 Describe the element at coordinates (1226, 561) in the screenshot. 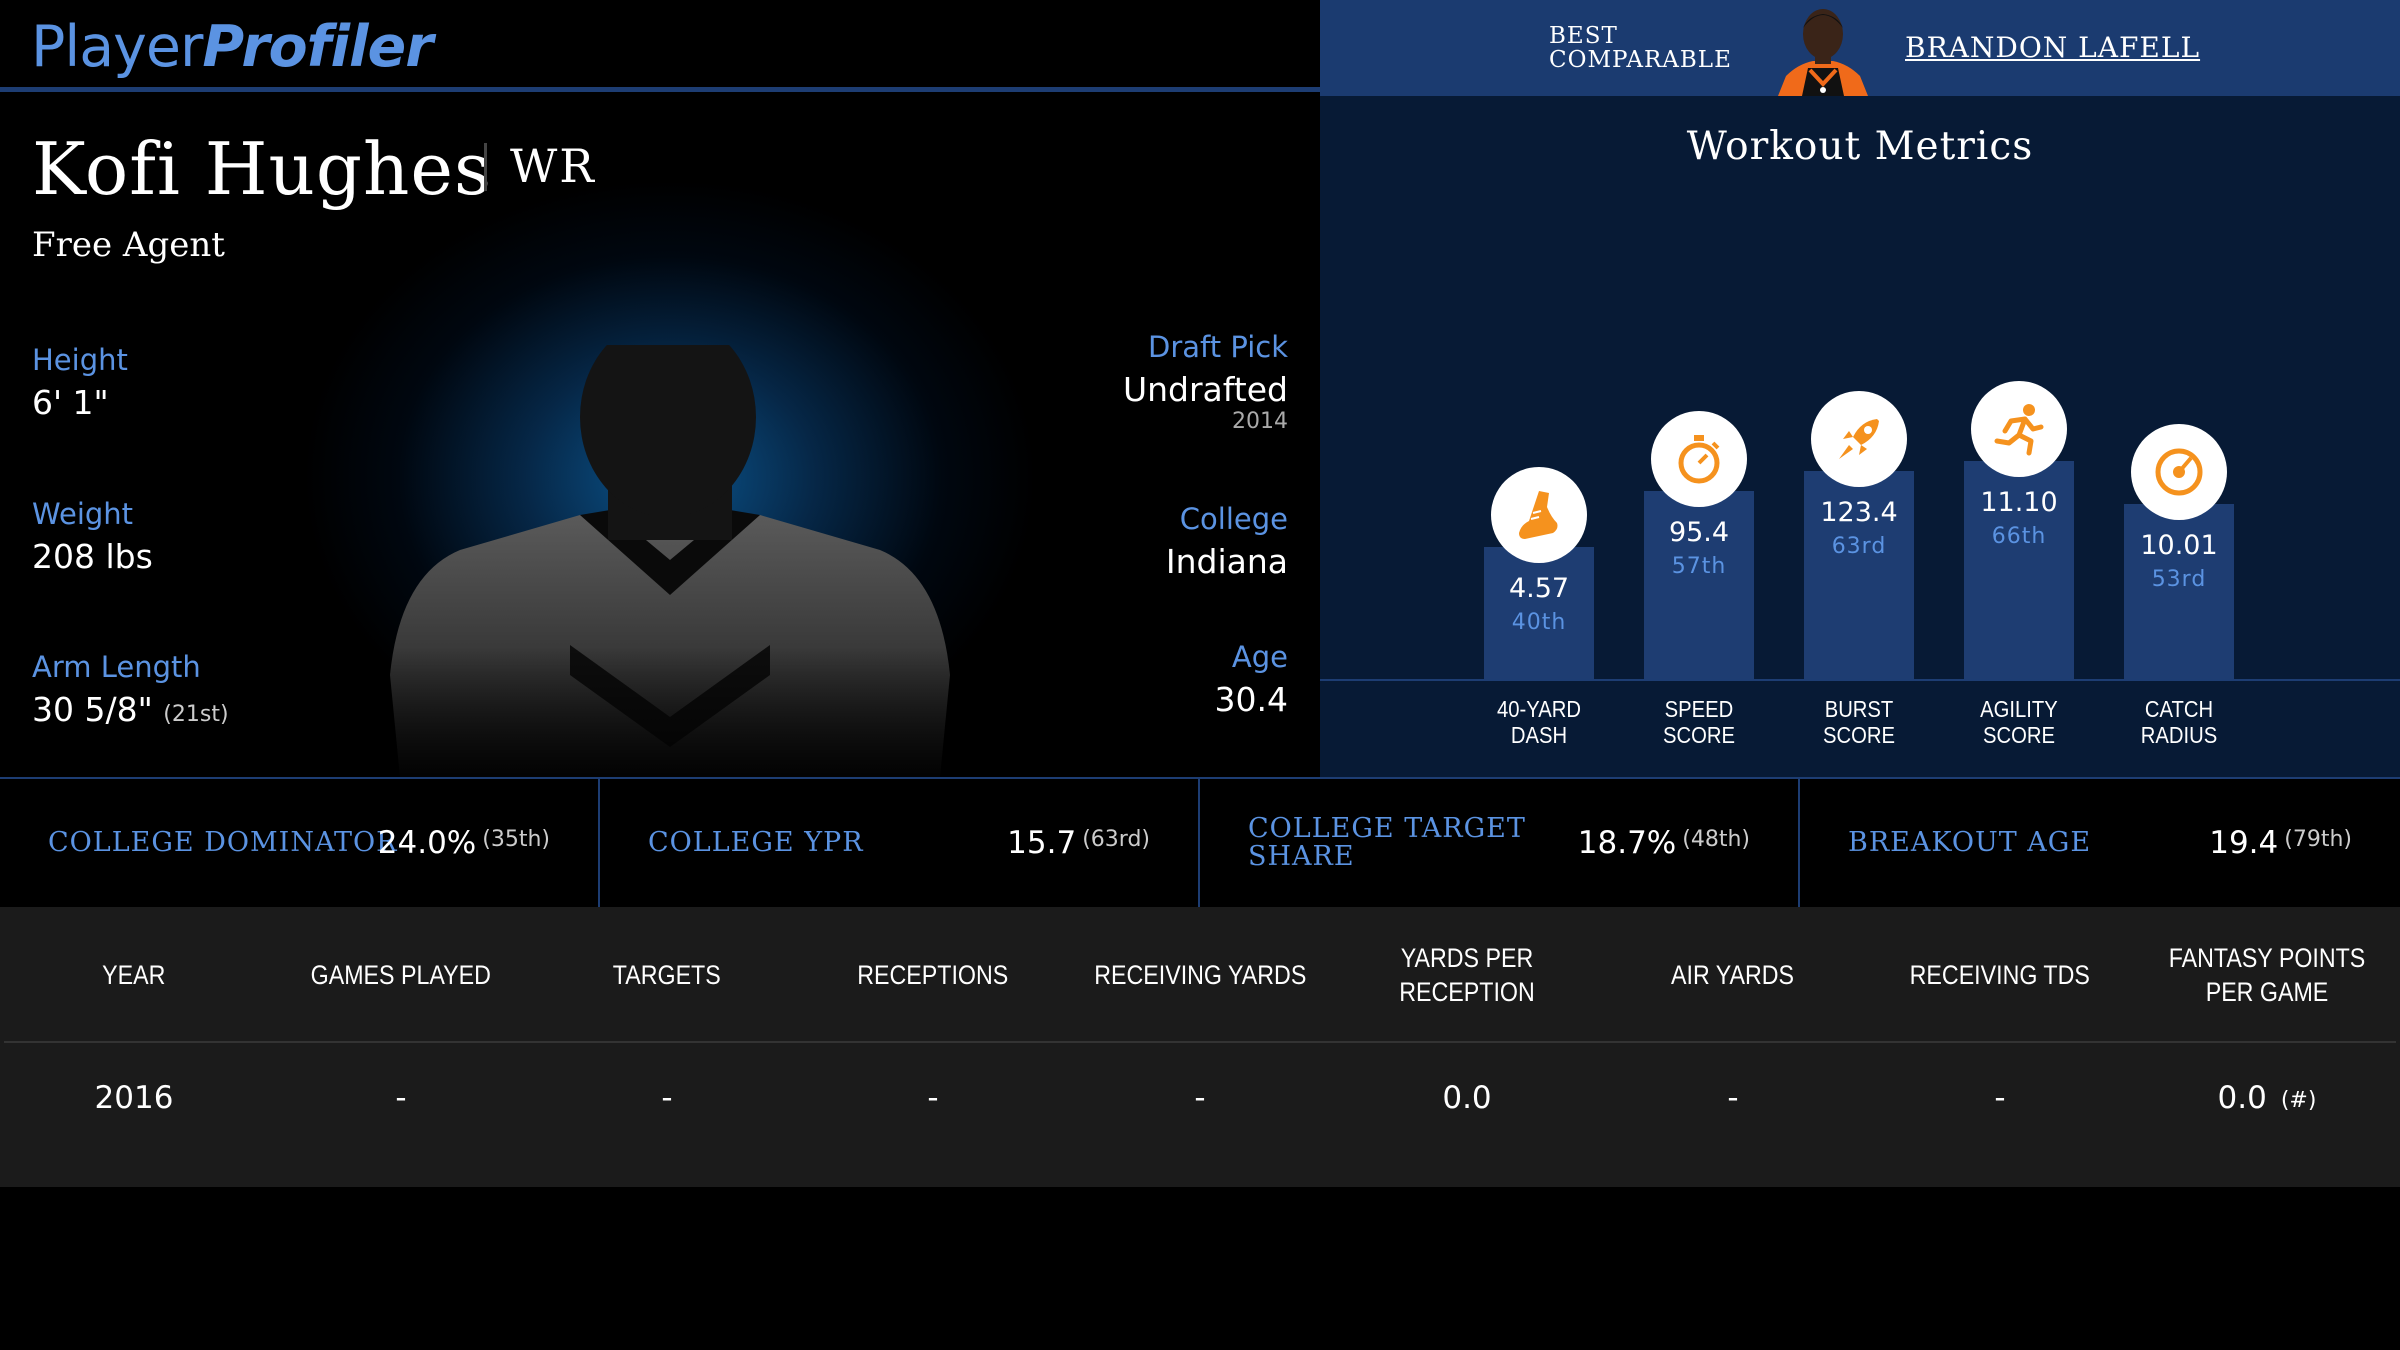

I see `college-value: Indiana` at that location.